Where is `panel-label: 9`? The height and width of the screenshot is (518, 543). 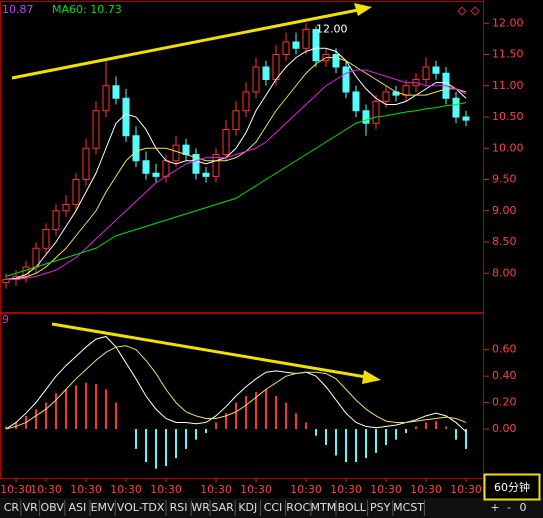 panel-label: 9 is located at coordinates (5, 319).